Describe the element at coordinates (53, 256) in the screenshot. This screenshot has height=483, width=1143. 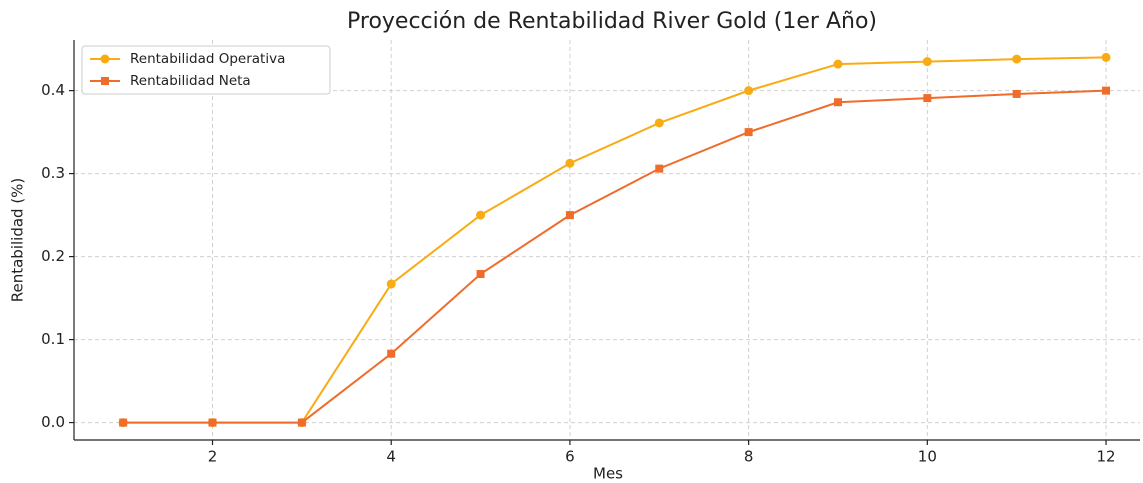
I see `y-tick-label: 0.2` at that location.